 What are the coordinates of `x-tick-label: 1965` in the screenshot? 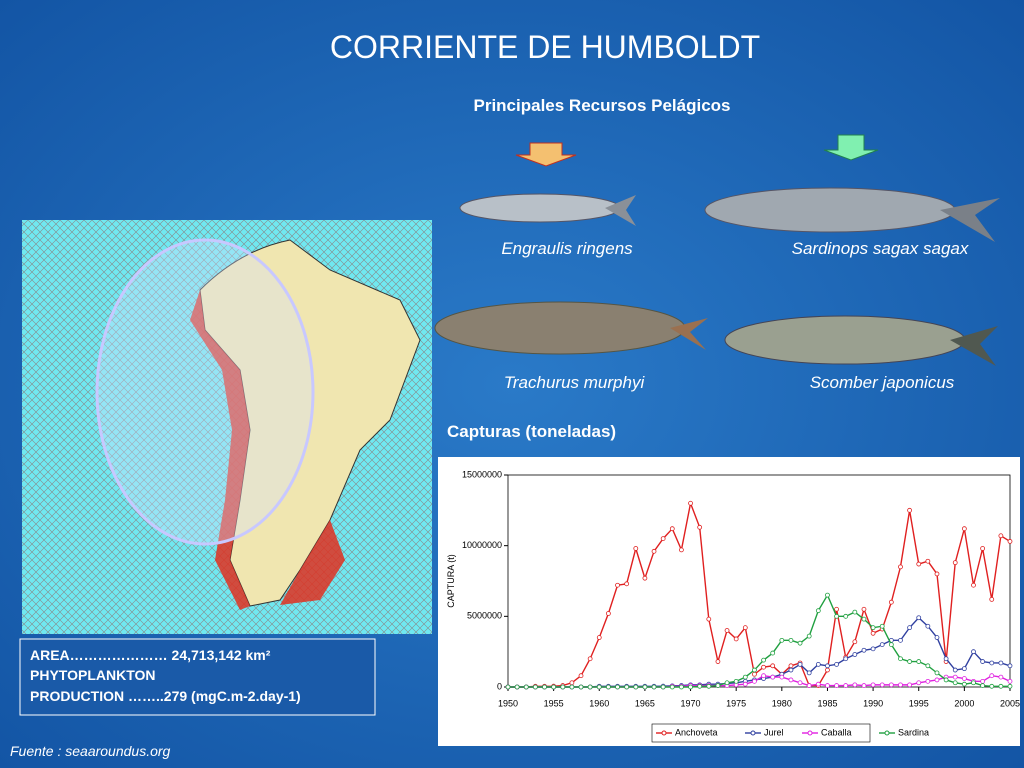 It's located at (645, 703).